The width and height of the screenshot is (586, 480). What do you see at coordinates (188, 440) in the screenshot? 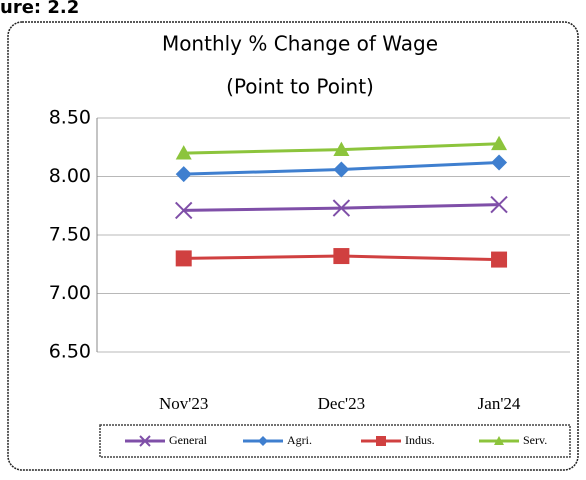
I see `legend-label: General` at bounding box center [188, 440].